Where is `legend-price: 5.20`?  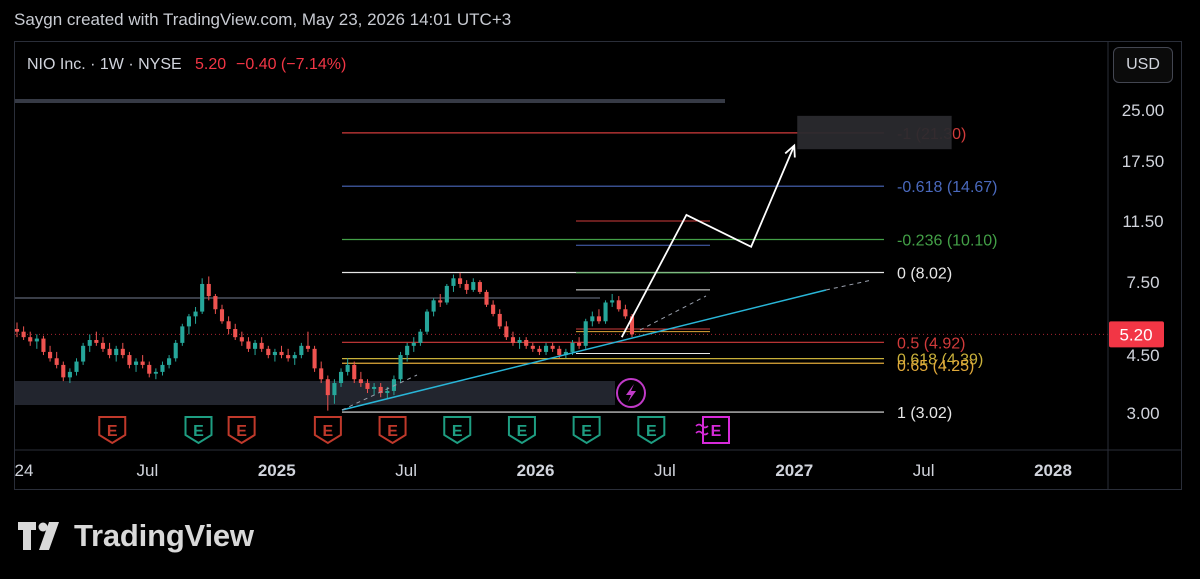 legend-price: 5.20 is located at coordinates (210, 64).